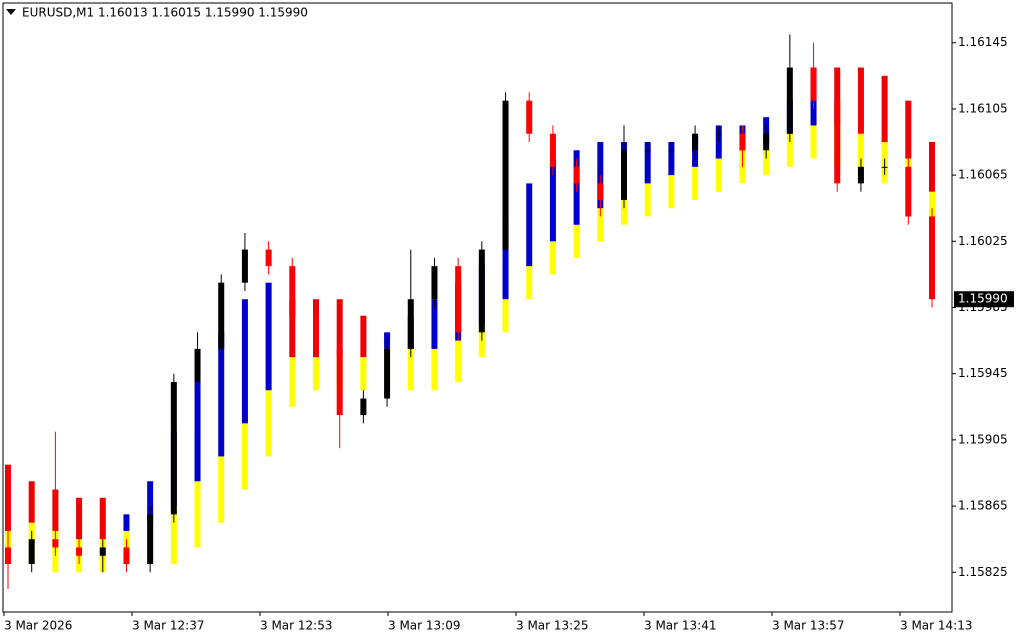 The height and width of the screenshot is (640, 1024). Describe the element at coordinates (680, 626) in the screenshot. I see `x-tick-label: 3 Mar 13:41` at that location.